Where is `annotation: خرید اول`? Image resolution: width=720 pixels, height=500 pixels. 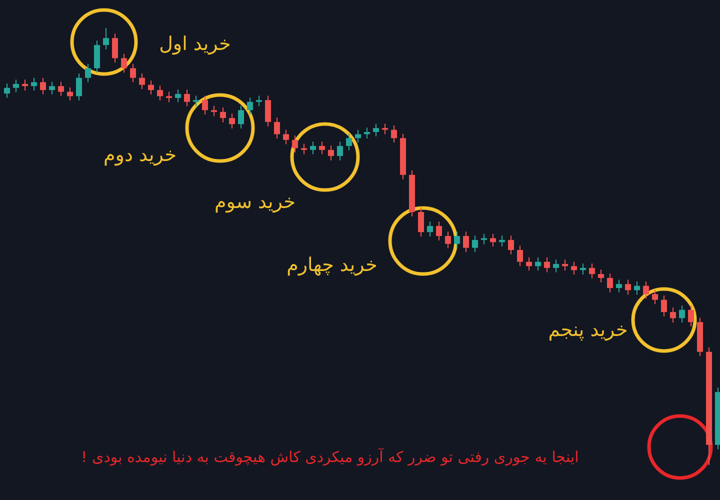 annotation: خرید اول is located at coordinates (195, 44).